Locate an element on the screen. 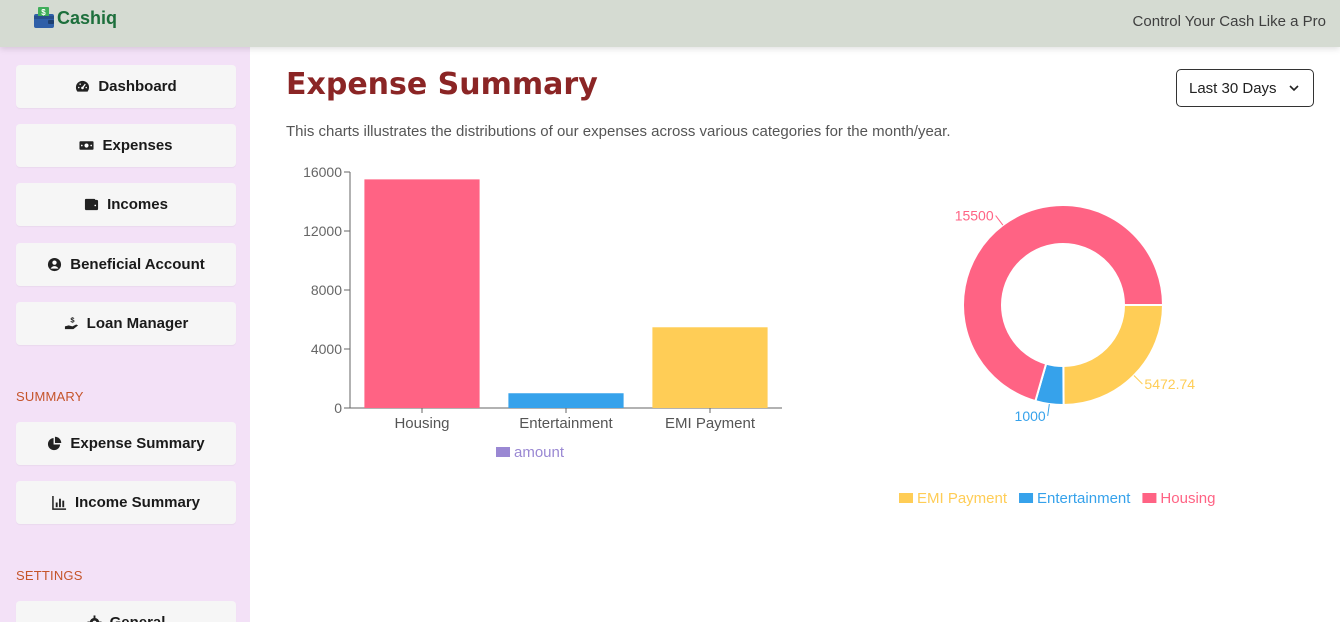  bar-chart-bars is located at coordinates (566, 293).